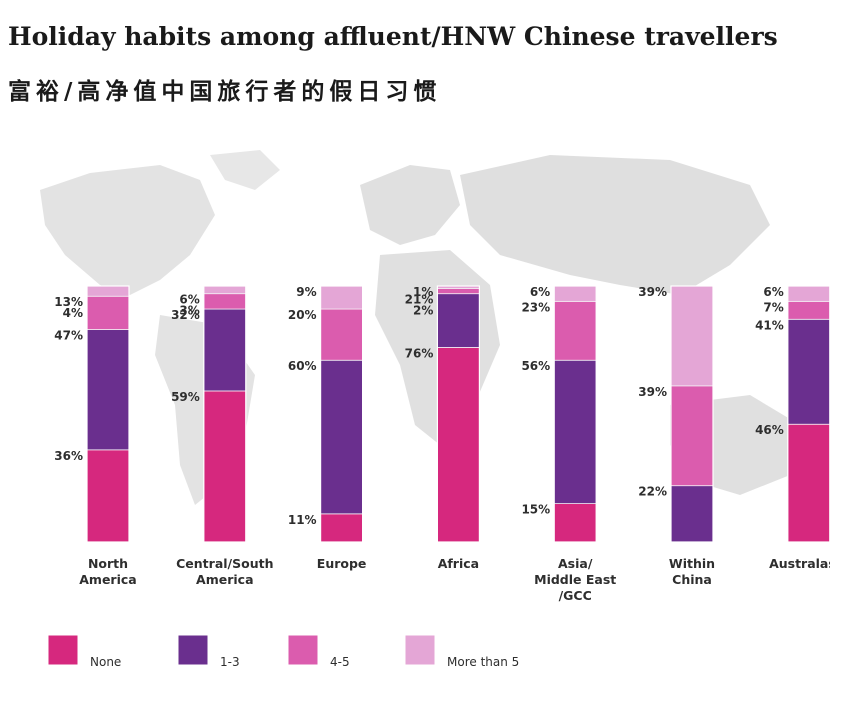 The image size is (845, 705). Describe the element at coordinates (342, 528) in the screenshot. I see `bar-europe-none` at that location.